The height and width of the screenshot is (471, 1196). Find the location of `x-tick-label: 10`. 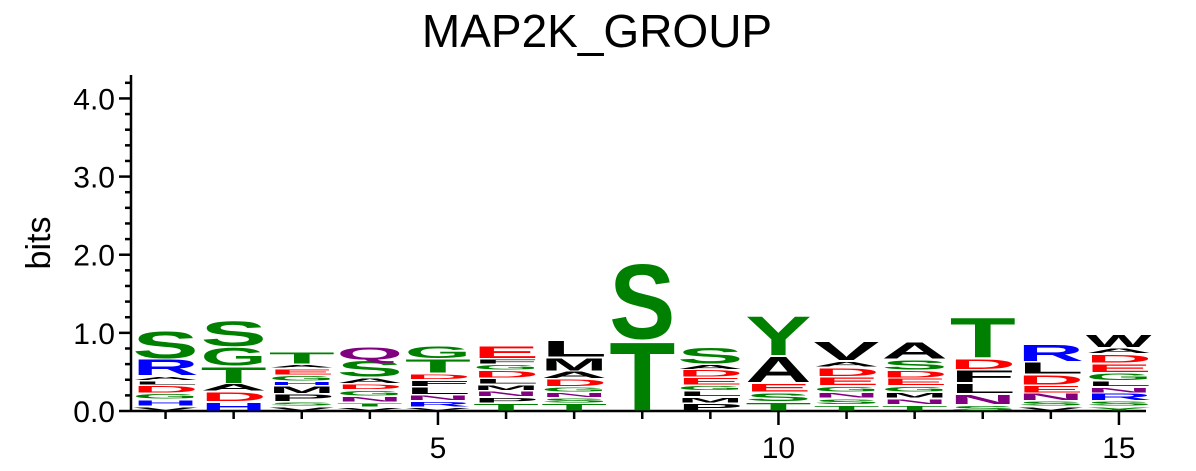

x-tick-label: 10 is located at coordinates (778, 448).